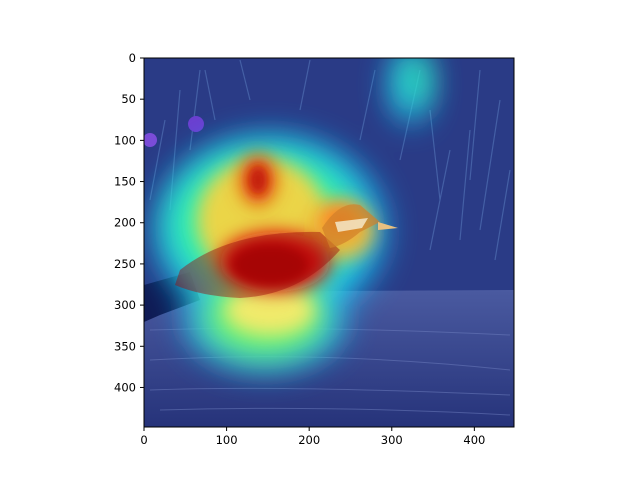 The width and height of the screenshot is (640, 480). What do you see at coordinates (143, 440) in the screenshot?
I see `x-tick-label: 0` at bounding box center [143, 440].